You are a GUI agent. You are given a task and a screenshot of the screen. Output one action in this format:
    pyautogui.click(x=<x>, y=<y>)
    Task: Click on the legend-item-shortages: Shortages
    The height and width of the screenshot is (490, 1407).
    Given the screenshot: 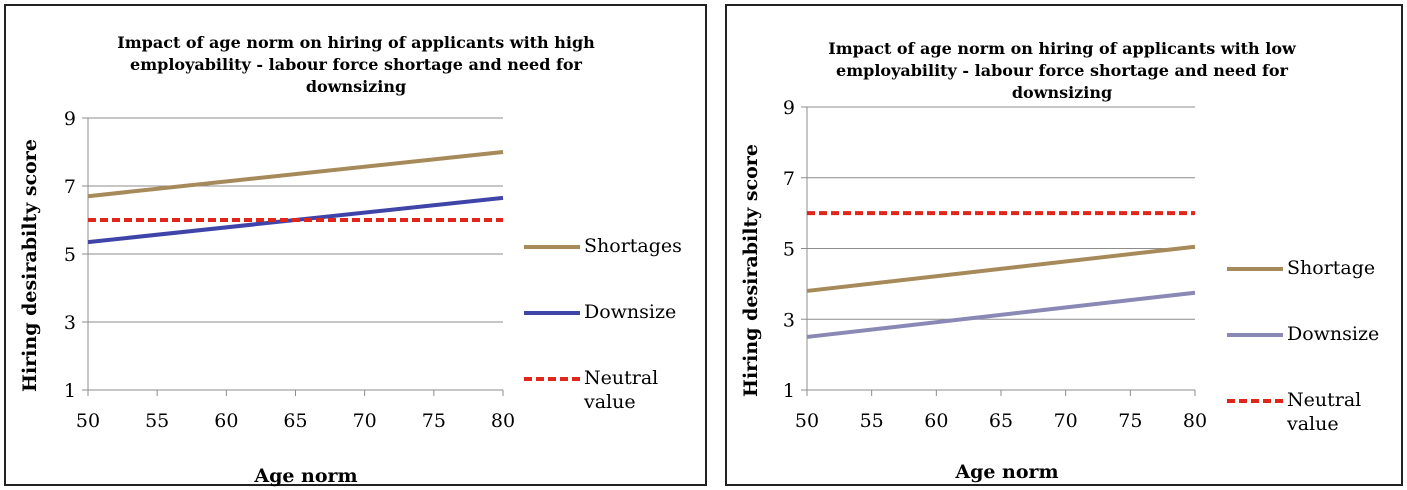 What is the action you would take?
    pyautogui.click(x=603, y=246)
    